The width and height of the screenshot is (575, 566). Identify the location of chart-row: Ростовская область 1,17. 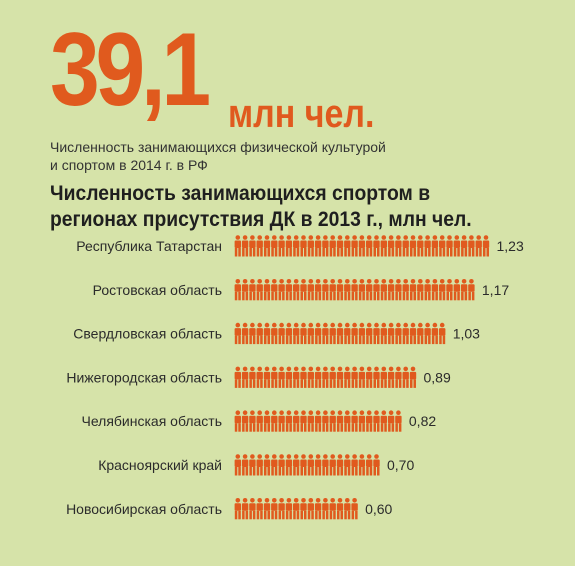
(301, 290).